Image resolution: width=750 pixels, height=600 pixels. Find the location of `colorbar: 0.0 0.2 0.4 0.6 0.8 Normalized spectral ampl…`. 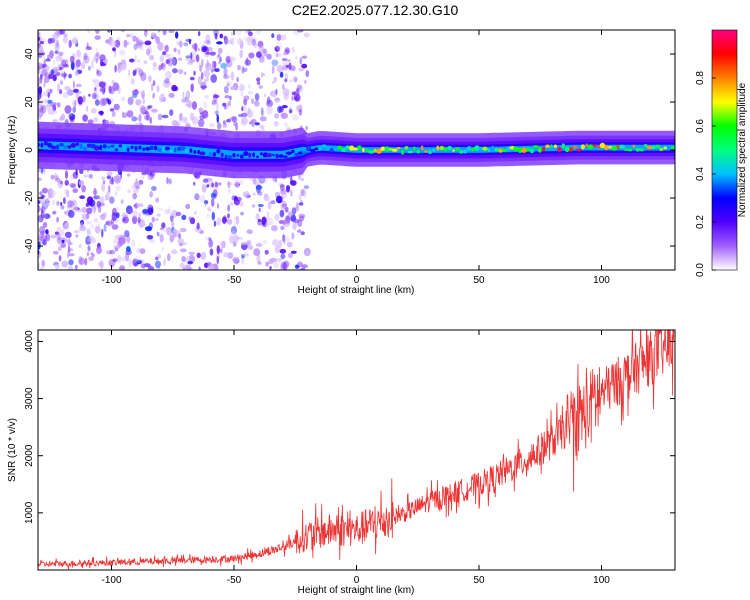

colorbar: 0.0 0.2 0.4 0.6 0.8 Normalized spectral ampl… is located at coordinates (721, 153).